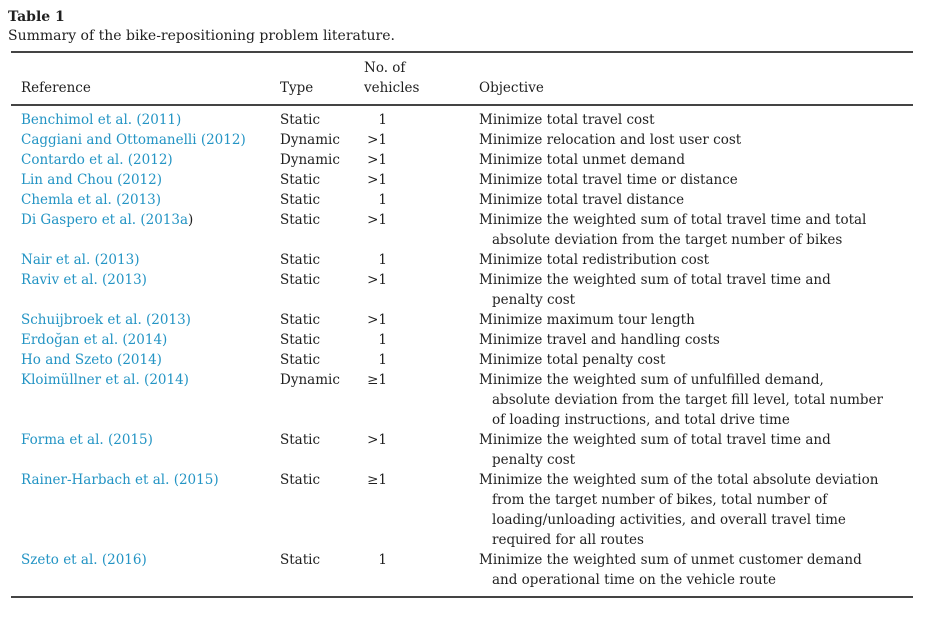 The width and height of the screenshot is (939, 620). What do you see at coordinates (91, 360) in the screenshot?
I see `reference-link: Ho and Szeto (2014)` at bounding box center [91, 360].